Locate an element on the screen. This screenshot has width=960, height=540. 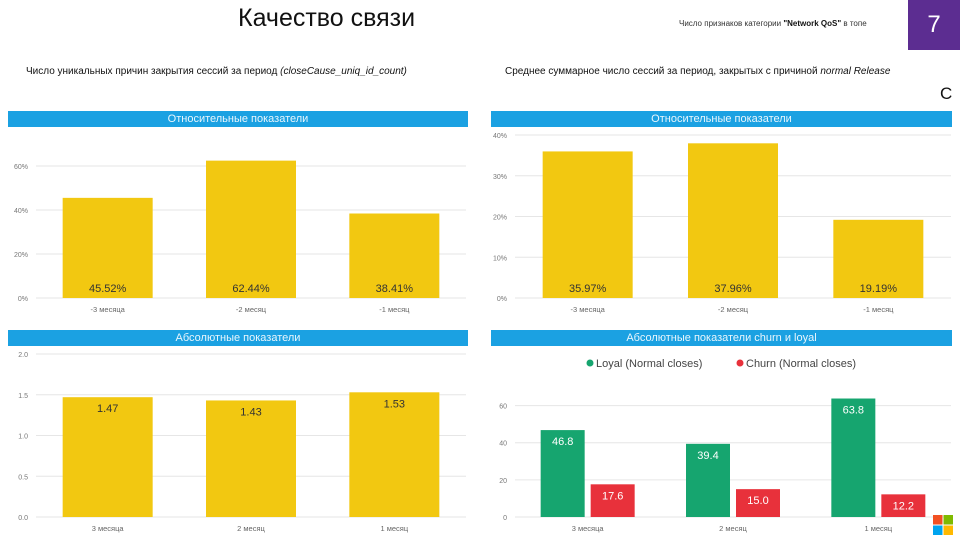
chart1-ytick-label: 10% is located at coordinates (500, 258).